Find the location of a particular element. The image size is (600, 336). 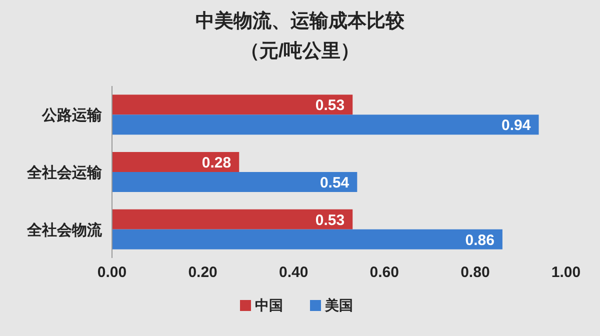

chart-subtitle: （元/吨公里） is located at coordinates (300, 51).